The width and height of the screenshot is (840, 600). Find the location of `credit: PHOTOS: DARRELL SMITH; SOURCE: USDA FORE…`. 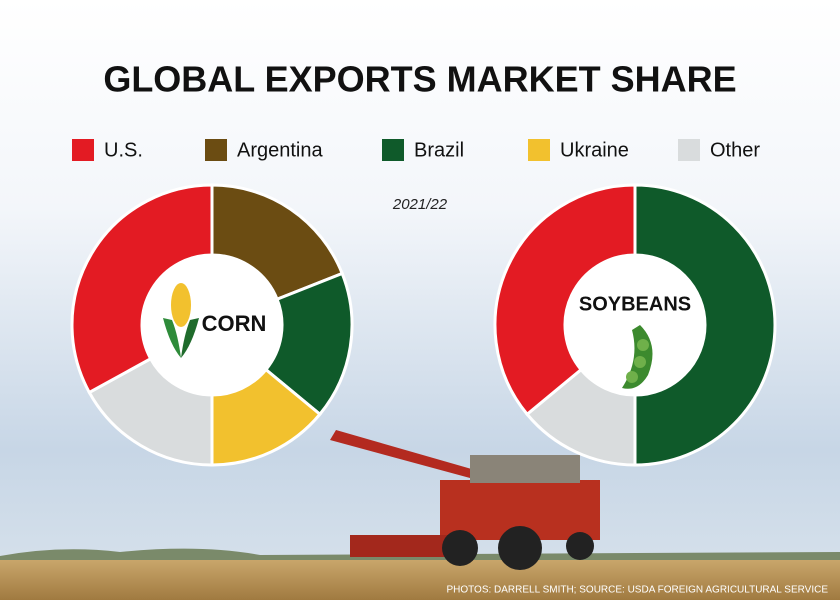

credit: PHOTOS: DARRELL SMITH; SOURCE: USDA FORE… is located at coordinates (637, 590).